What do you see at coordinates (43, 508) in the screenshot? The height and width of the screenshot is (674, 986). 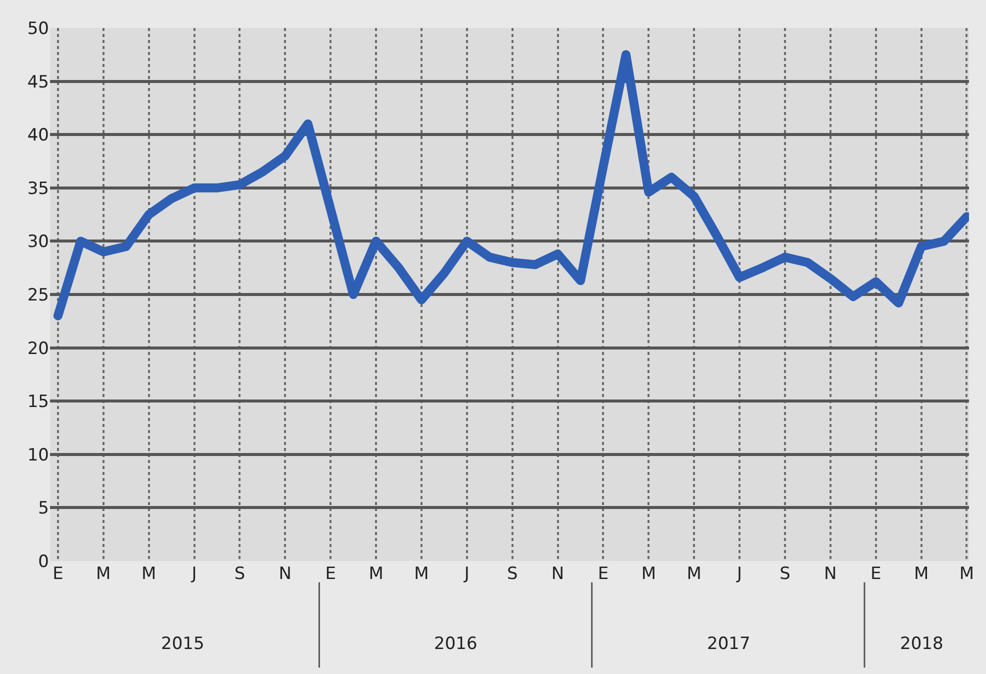 I see `y-tick-label: 5` at bounding box center [43, 508].